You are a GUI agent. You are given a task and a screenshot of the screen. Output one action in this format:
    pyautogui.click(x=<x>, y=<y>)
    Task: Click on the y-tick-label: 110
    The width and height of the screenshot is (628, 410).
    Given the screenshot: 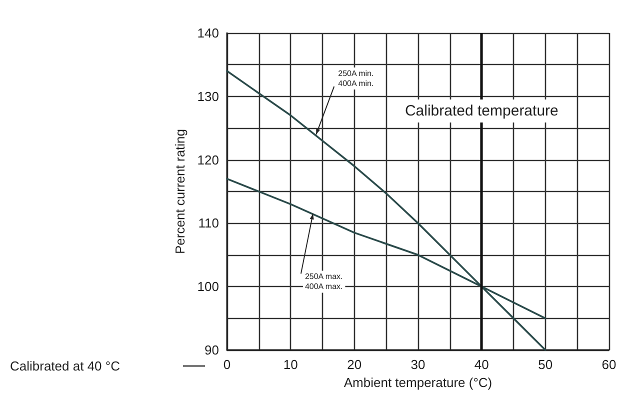 What is the action you would take?
    pyautogui.click(x=208, y=223)
    